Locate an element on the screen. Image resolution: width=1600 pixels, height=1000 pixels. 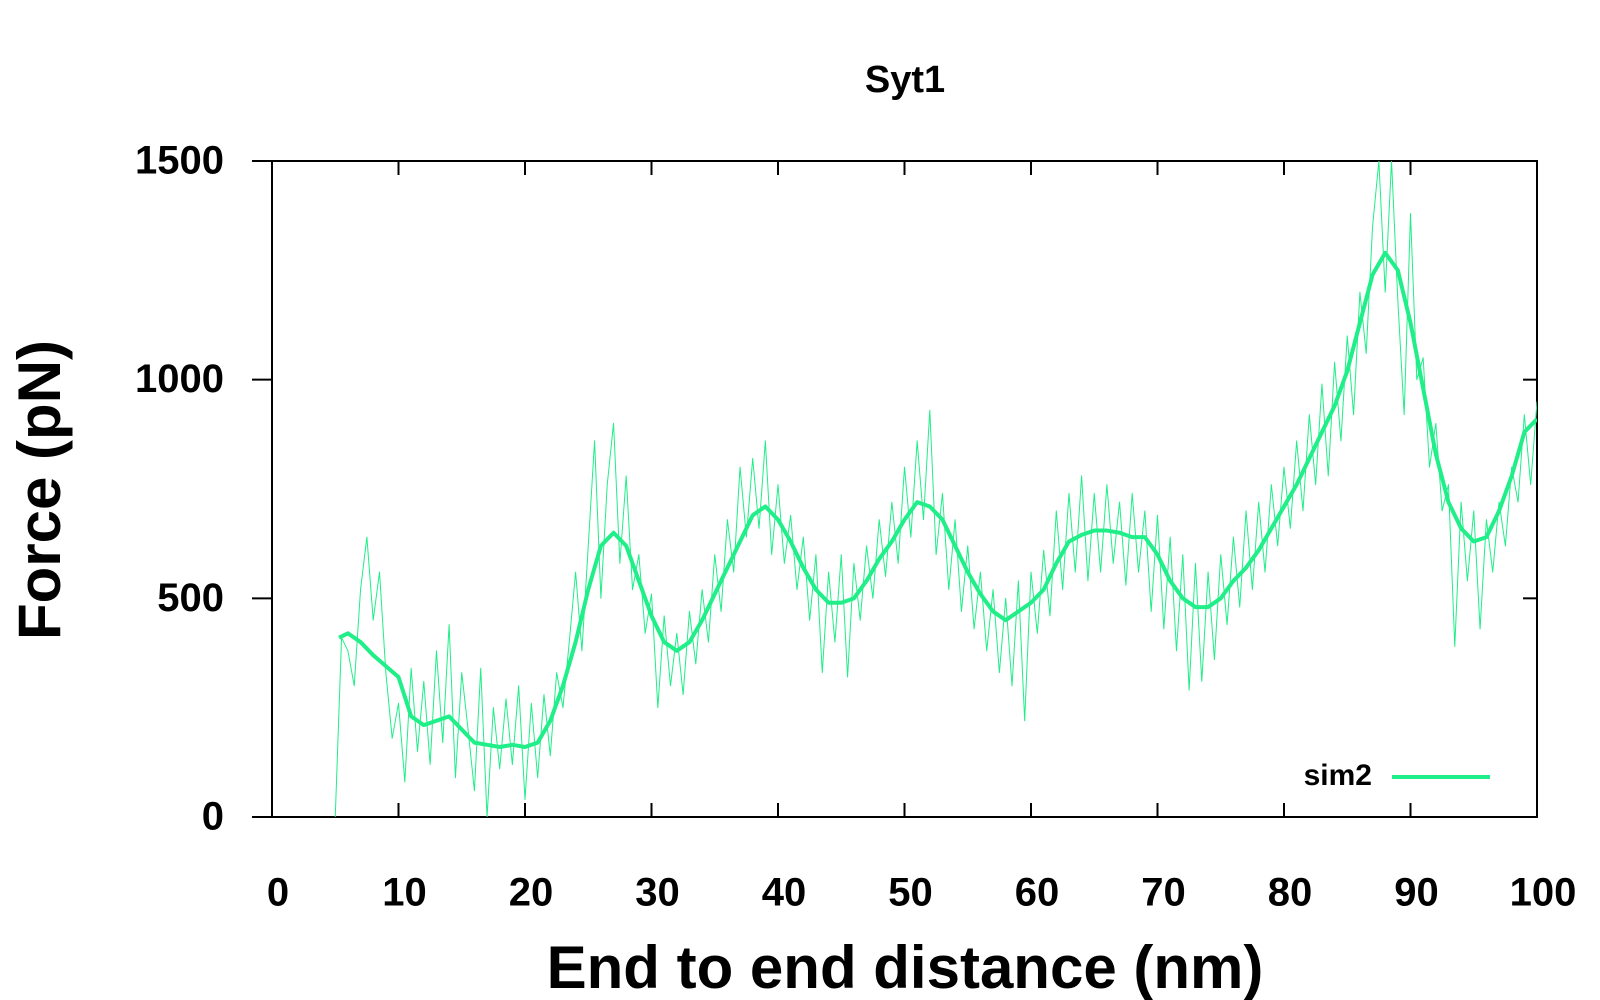
chart-title: Syt1 is located at coordinates (905, 80).